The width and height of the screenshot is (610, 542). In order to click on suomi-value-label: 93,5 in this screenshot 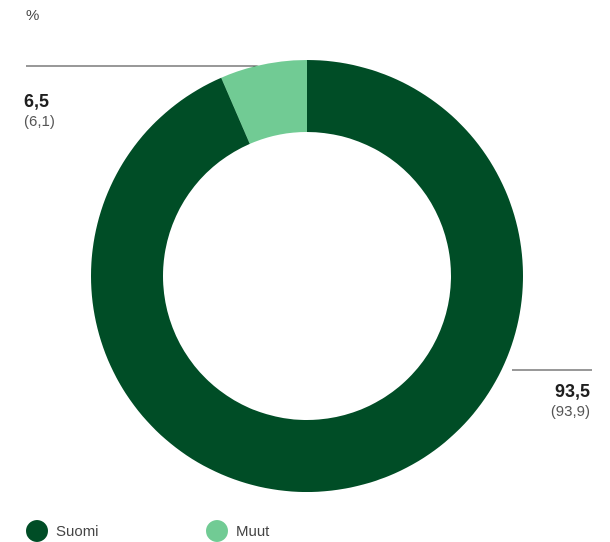, I will do `click(572, 391)`.